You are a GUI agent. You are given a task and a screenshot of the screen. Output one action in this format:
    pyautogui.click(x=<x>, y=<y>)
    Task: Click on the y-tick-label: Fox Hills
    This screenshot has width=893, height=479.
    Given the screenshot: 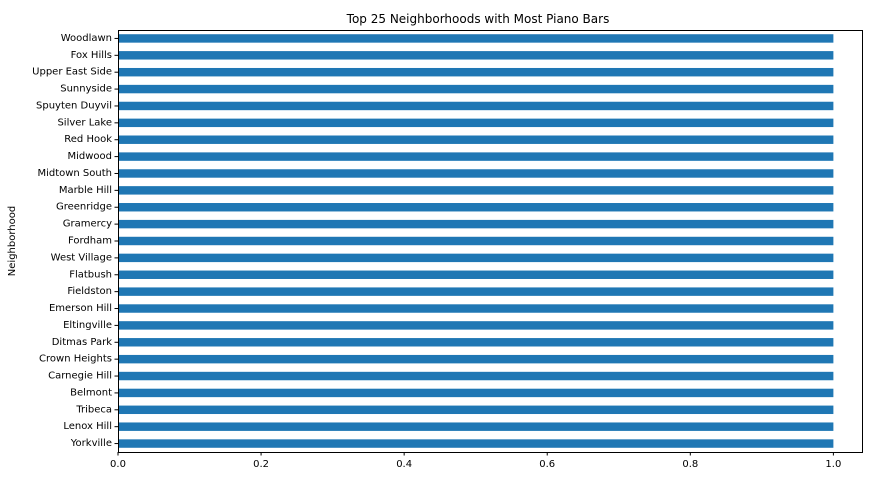 What is the action you would take?
    pyautogui.click(x=91, y=55)
    